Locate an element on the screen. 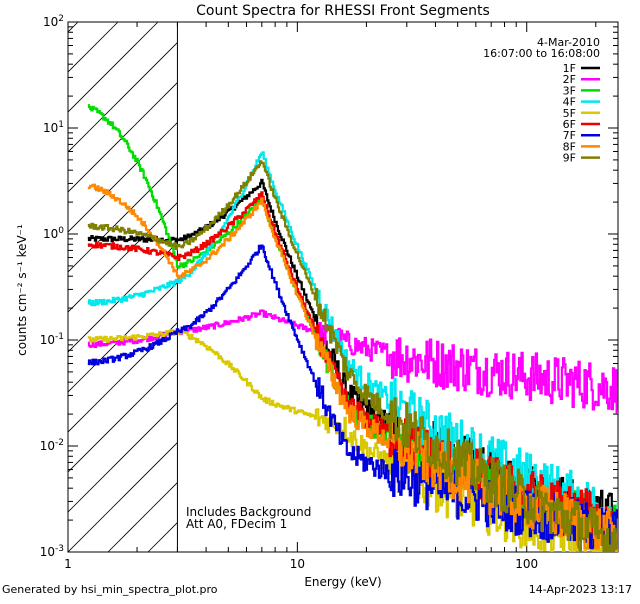  y-tick-label: 10⁻¹ is located at coordinates (52, 339).